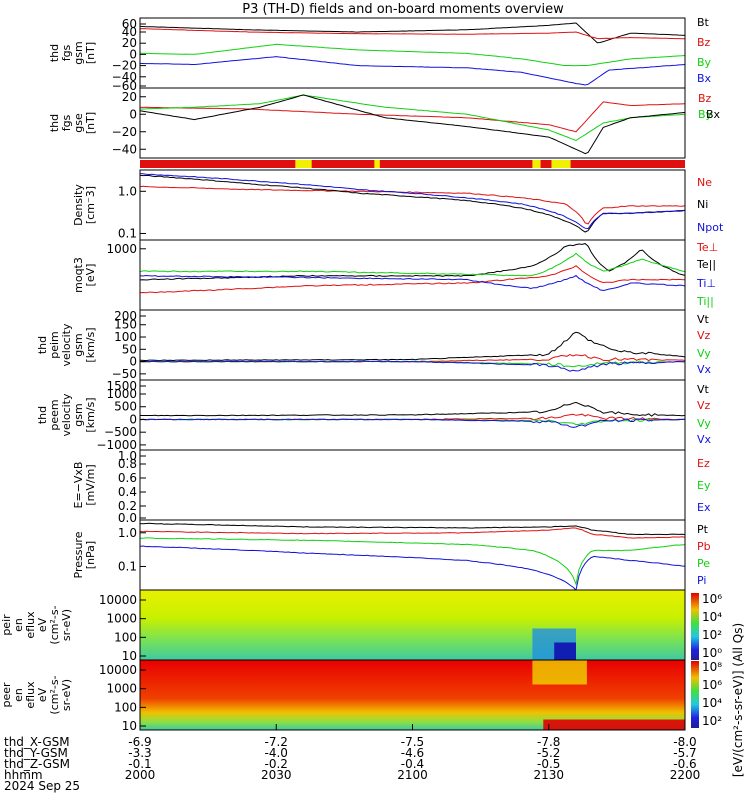 This screenshot has height=800, width=750. I want to click on y-tick-label: 1500, so click(121, 386).